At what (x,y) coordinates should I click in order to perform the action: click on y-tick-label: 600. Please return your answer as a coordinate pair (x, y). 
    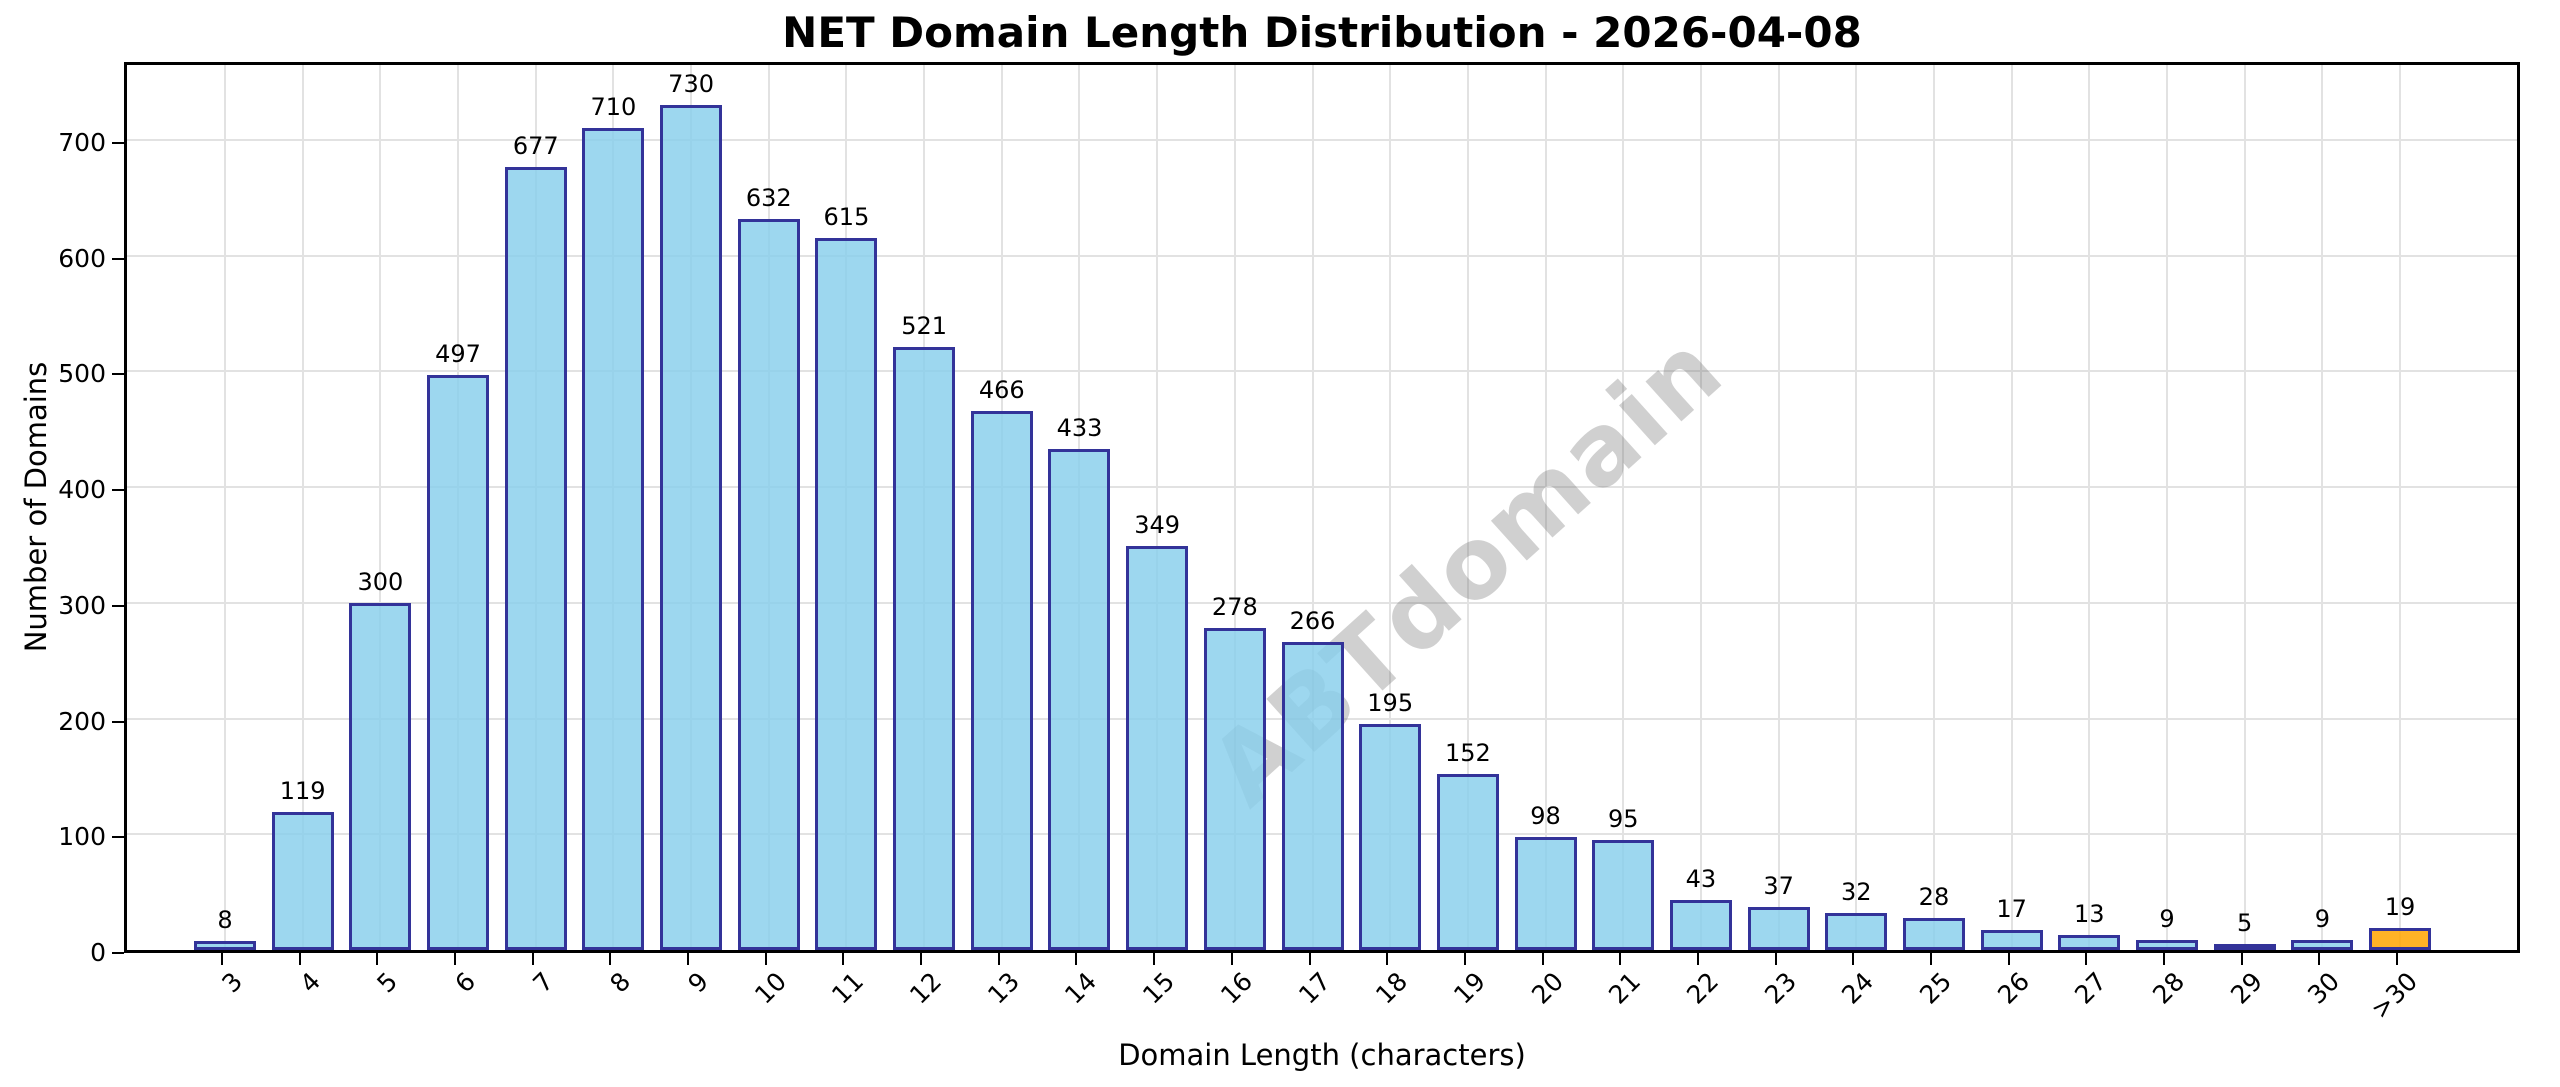
    Looking at the image, I should click on (82, 258).